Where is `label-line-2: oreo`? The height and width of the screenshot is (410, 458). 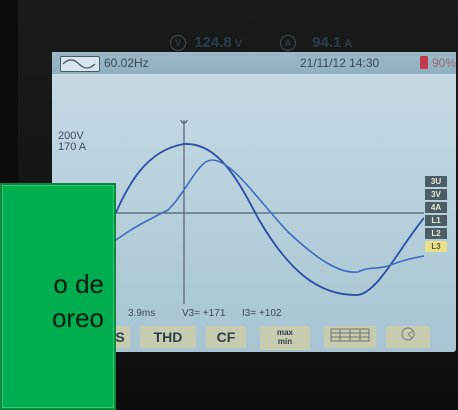 label-line-2: oreo is located at coordinates (77, 318).